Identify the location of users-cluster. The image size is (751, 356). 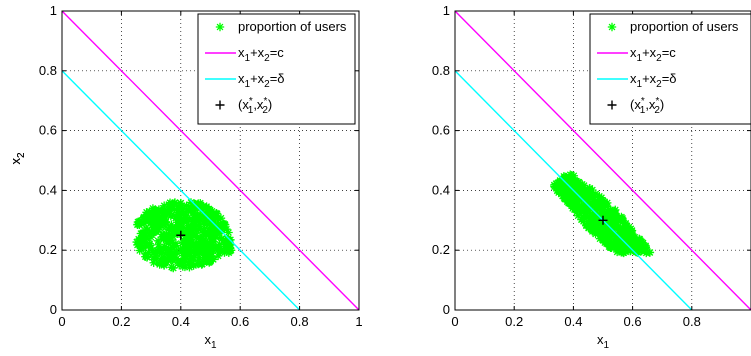
(602, 214).